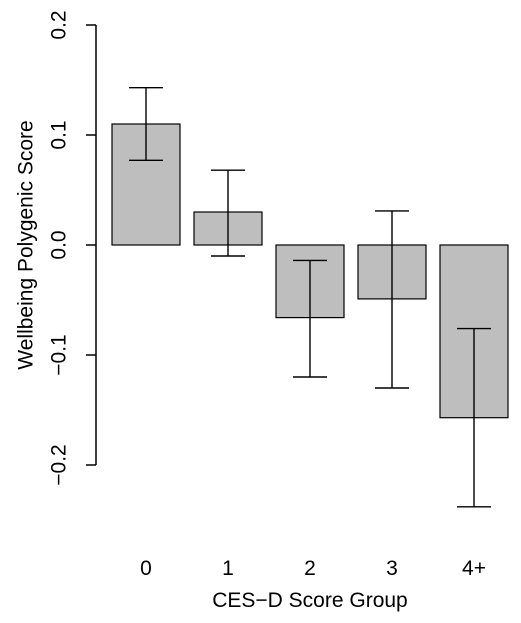 The width and height of the screenshot is (521, 623). I want to click on y-axis-title: Wellbeing Polygenic Score, so click(26, 244).